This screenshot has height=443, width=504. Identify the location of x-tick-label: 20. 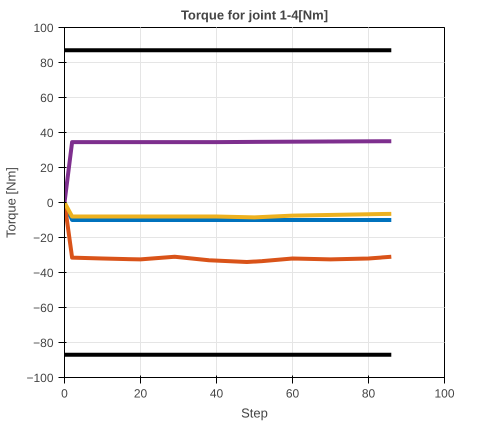
(141, 393).